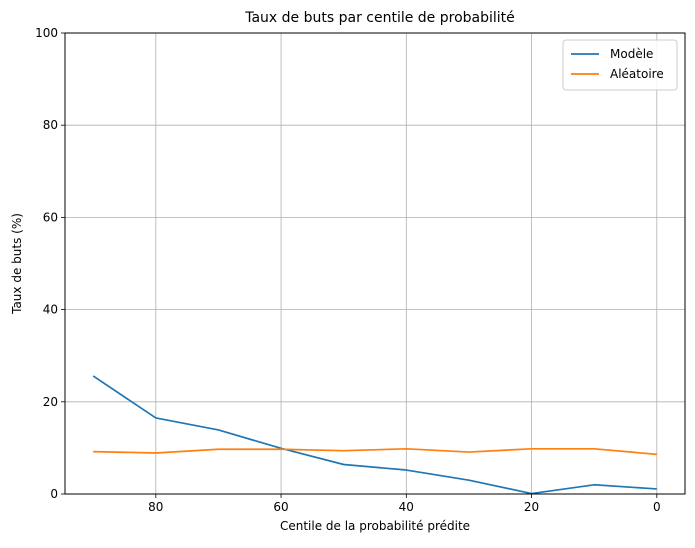 The image size is (695, 548). What do you see at coordinates (50, 310) in the screenshot?
I see `y-tick-label: 40` at bounding box center [50, 310].